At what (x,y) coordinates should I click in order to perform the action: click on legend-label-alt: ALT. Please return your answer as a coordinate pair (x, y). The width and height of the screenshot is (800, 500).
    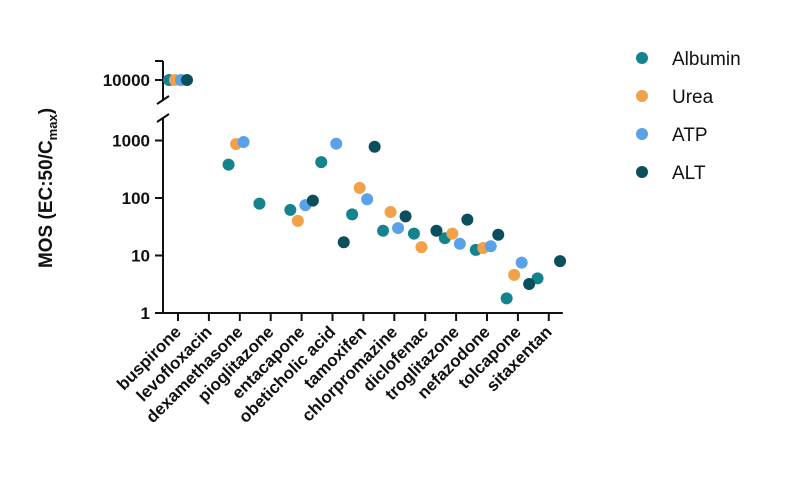
    Looking at the image, I should click on (689, 173).